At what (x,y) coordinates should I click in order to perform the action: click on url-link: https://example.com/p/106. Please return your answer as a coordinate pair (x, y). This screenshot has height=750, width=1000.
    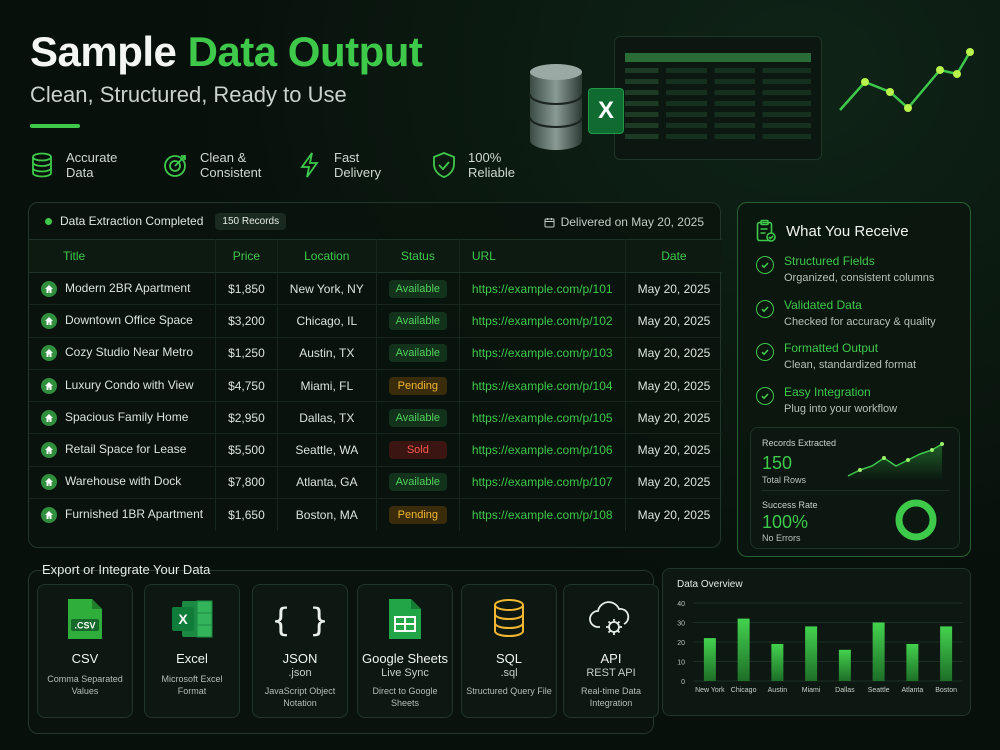
    Looking at the image, I should click on (542, 450).